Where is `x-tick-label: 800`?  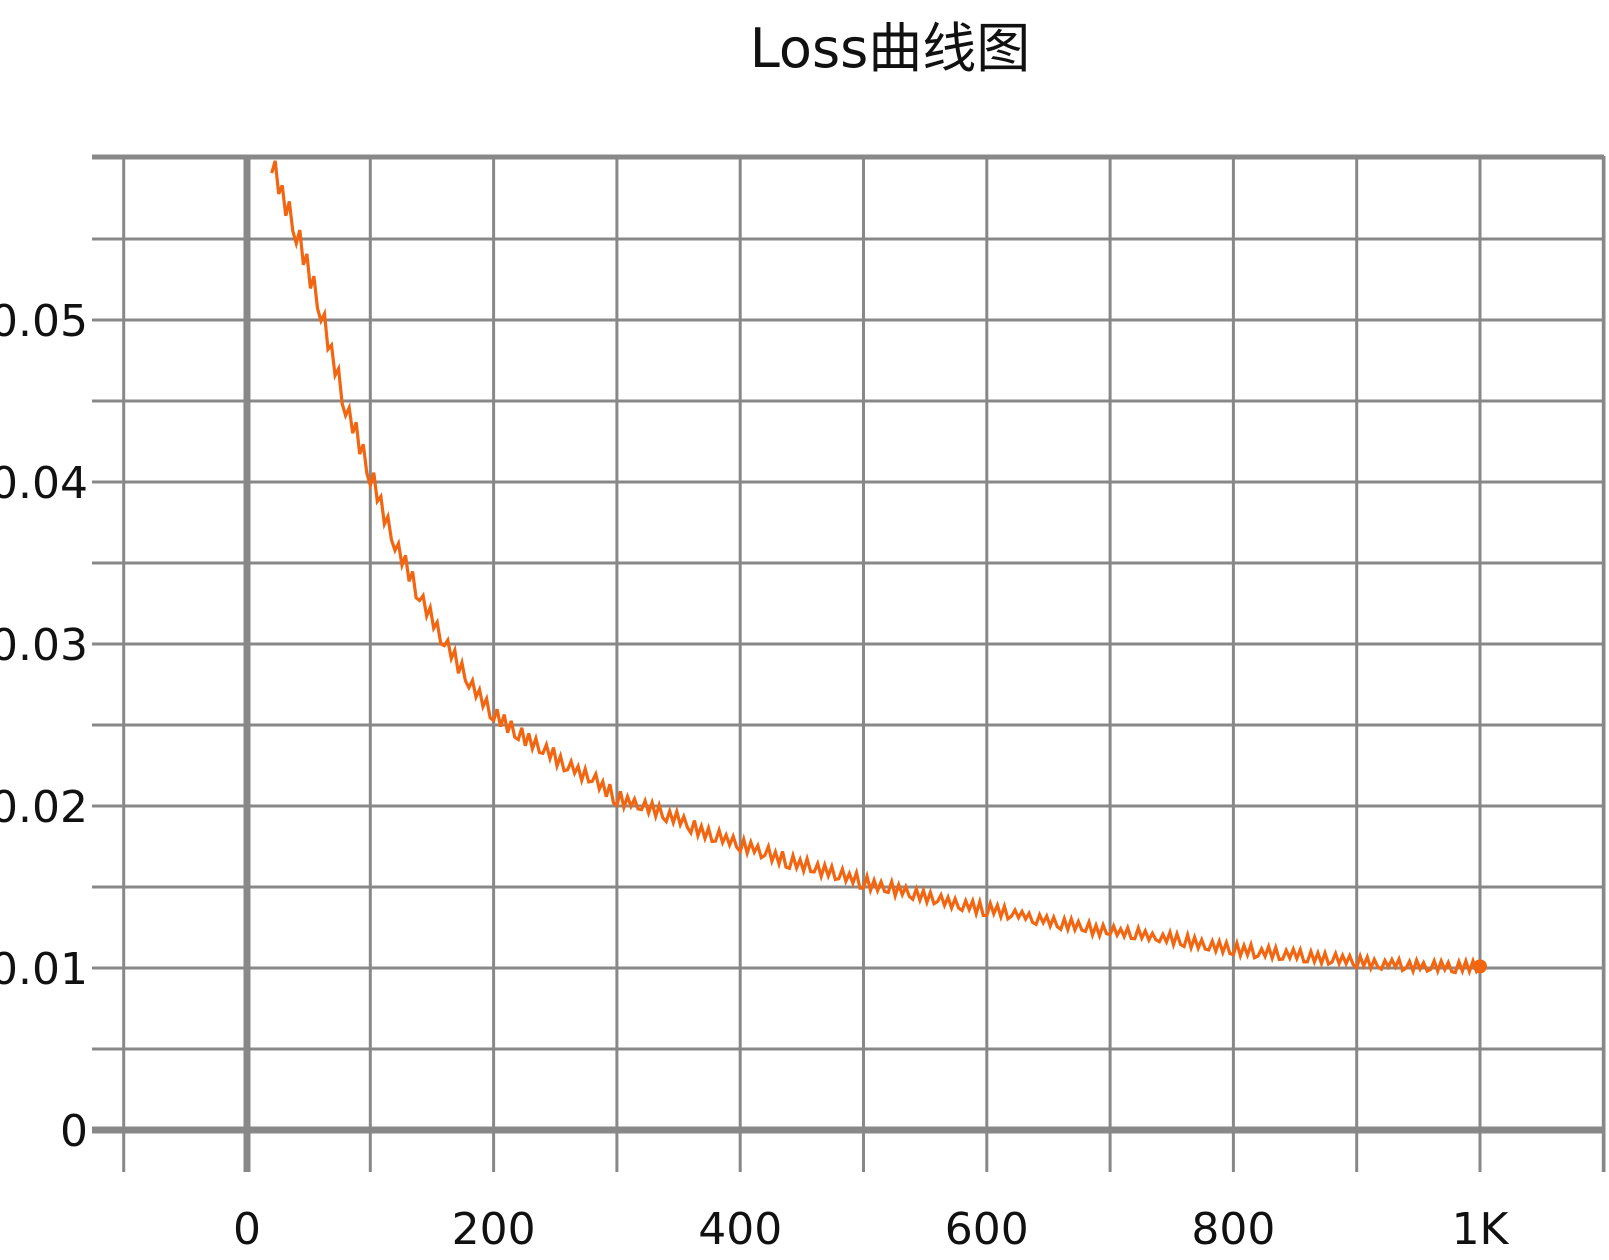
x-tick-label: 800 is located at coordinates (1233, 1229).